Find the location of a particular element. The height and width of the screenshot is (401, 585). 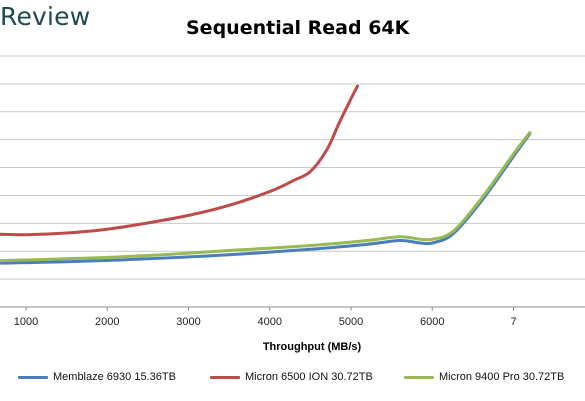

brand-wordmark: Review is located at coordinates (45, 16).